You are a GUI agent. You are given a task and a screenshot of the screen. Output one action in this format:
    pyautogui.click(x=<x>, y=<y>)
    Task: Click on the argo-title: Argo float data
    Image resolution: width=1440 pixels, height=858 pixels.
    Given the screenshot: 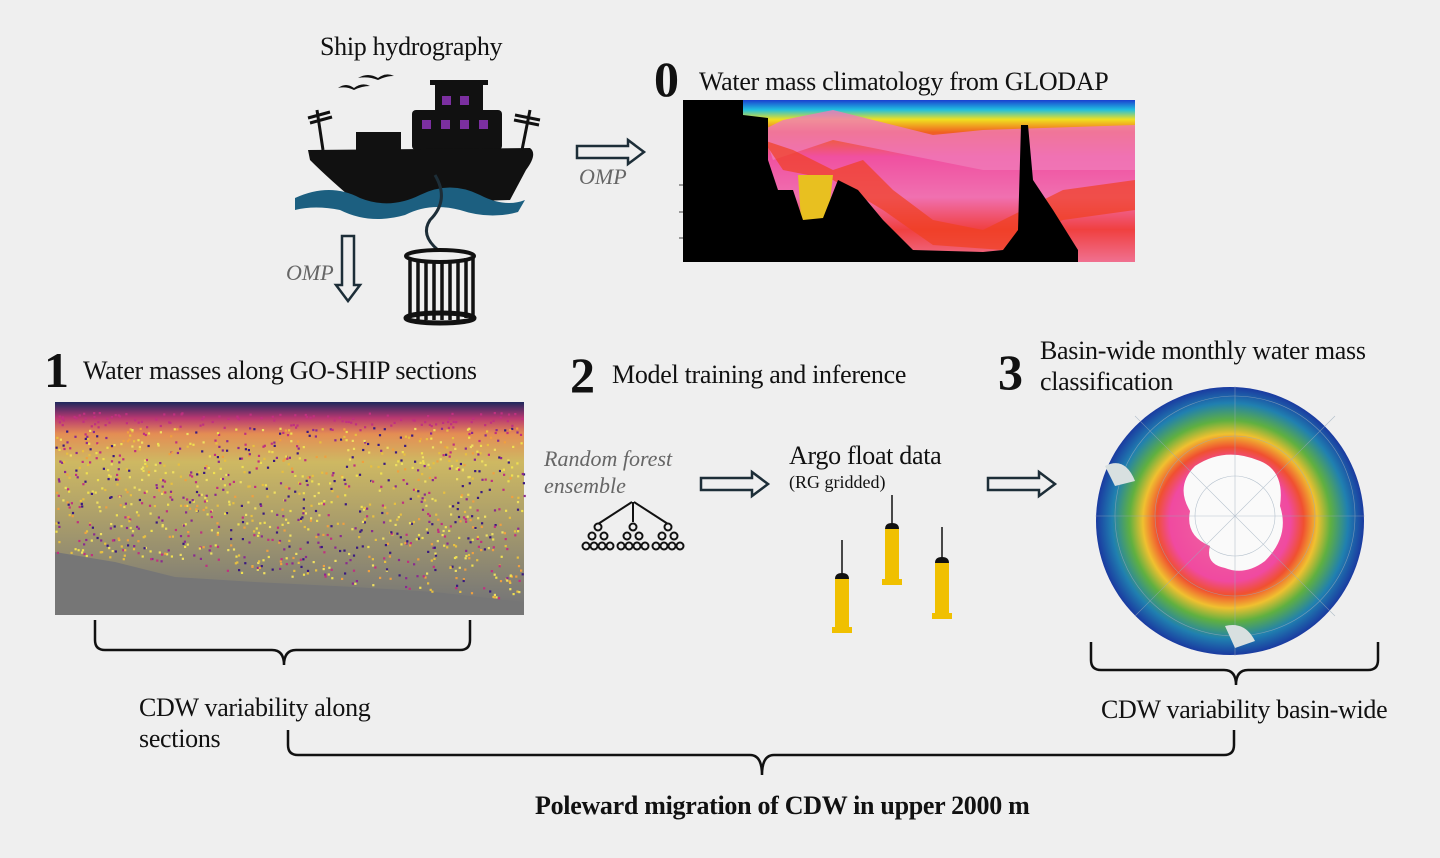 What is the action you would take?
    pyautogui.click(x=865, y=455)
    